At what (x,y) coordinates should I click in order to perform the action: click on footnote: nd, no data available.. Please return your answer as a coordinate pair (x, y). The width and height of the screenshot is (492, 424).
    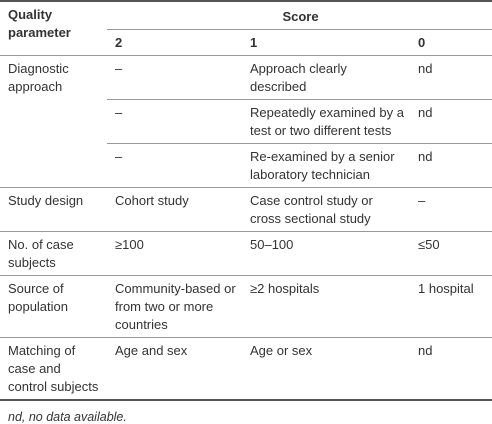
    Looking at the image, I should click on (67, 417).